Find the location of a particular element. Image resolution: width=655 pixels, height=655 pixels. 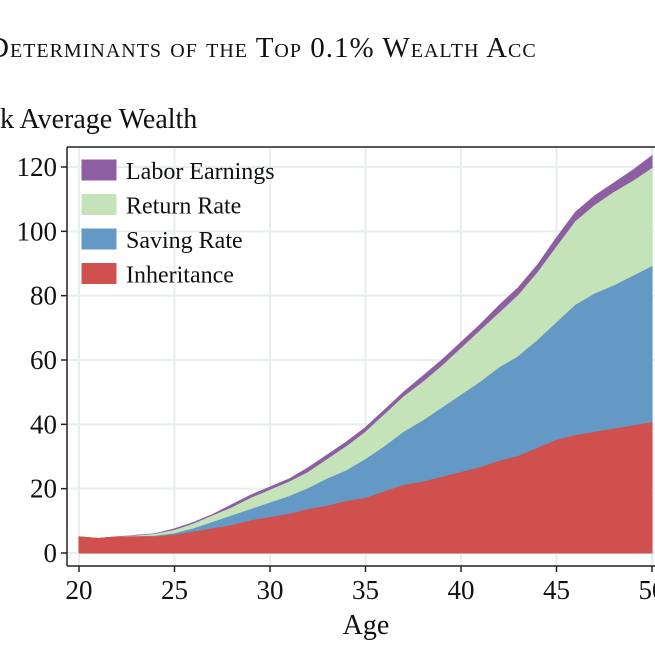

x-tick-label: 45 is located at coordinates (556, 590).